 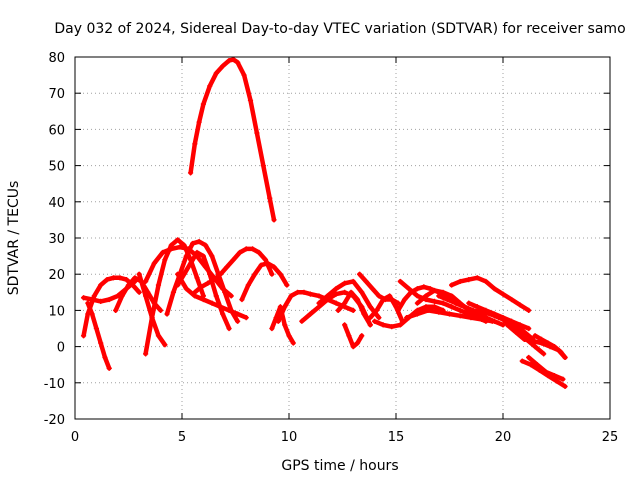 What do you see at coordinates (610, 437) in the screenshot?
I see `x-tick-label: 25` at bounding box center [610, 437].